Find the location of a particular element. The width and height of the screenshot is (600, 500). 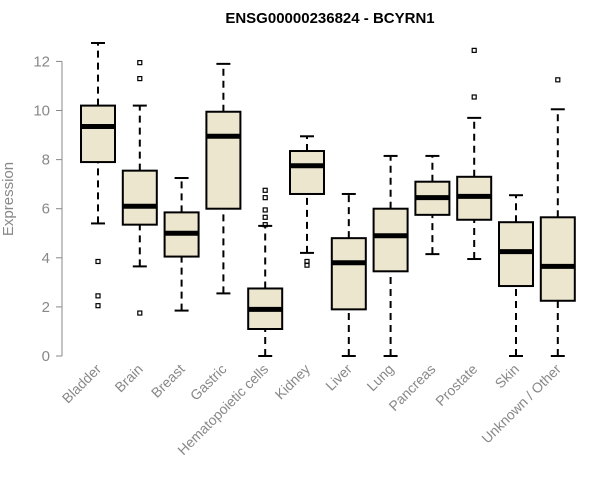

x-tick-label: Skin is located at coordinates (507, 376).